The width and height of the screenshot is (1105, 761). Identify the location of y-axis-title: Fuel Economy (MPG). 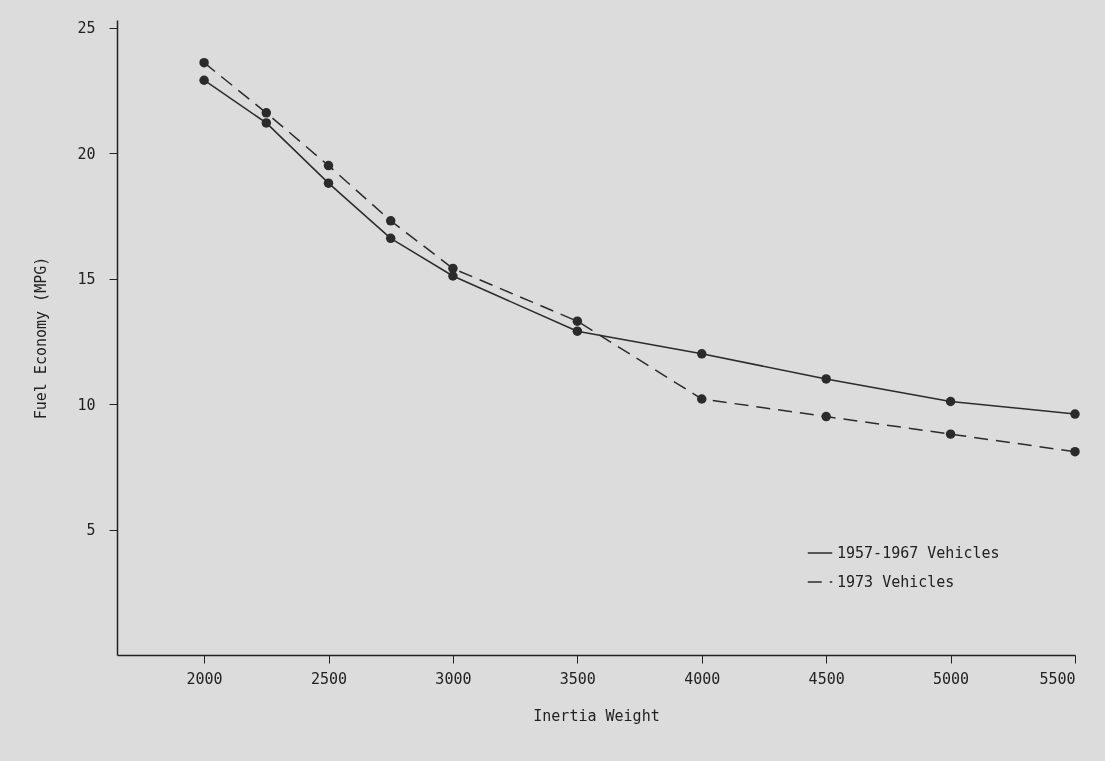
(41, 338).